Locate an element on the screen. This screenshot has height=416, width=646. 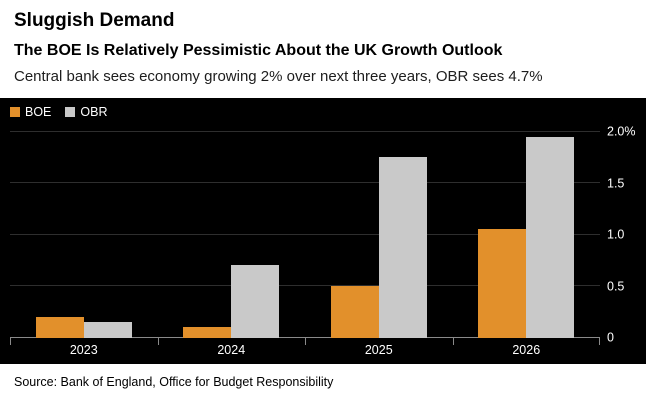
legend-item-boe: BOE is located at coordinates (30, 112).